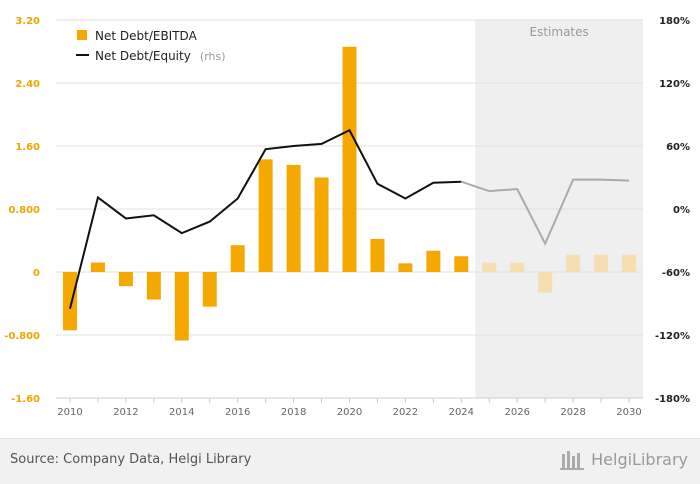 This screenshot has width=700, height=484. What do you see at coordinates (131, 459) in the screenshot?
I see `source-note: Source: Company Data, Helgi Library` at bounding box center [131, 459].